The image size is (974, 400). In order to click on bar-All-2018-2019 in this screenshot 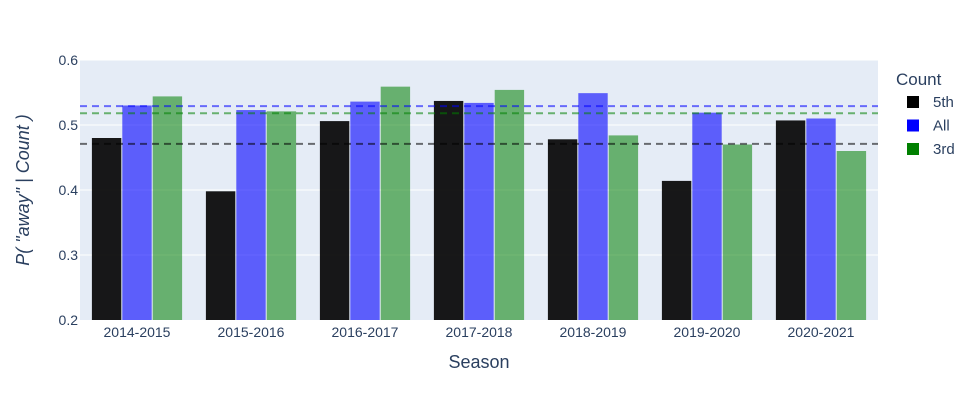, I will do `click(593, 207)`.